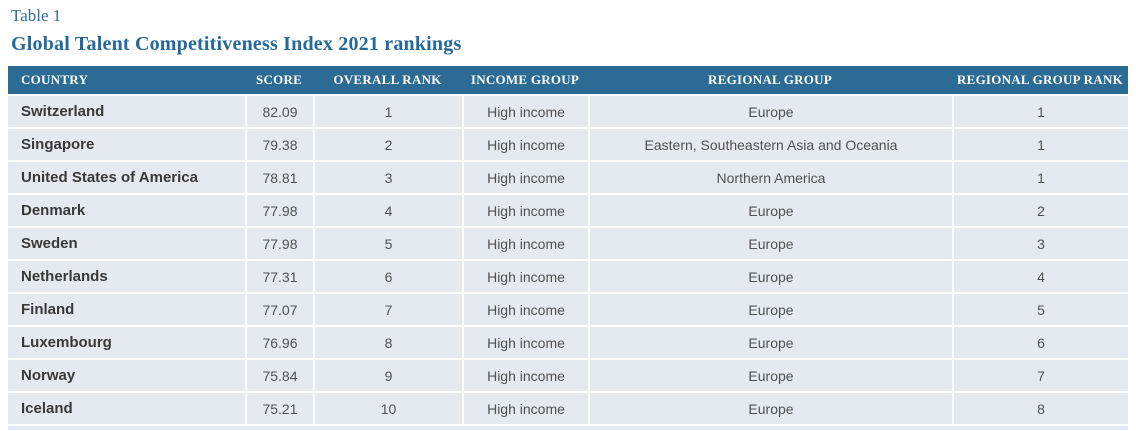 The height and width of the screenshot is (431, 1136). I want to click on table-row: Norway 75.84 9 High income Europe 7, so click(568, 375).